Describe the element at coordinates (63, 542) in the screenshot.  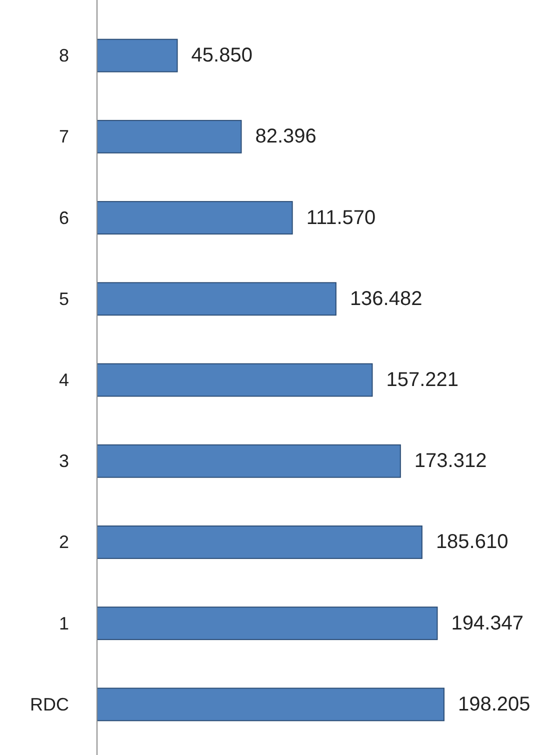
I see `y-tick-label: 2` at that location.